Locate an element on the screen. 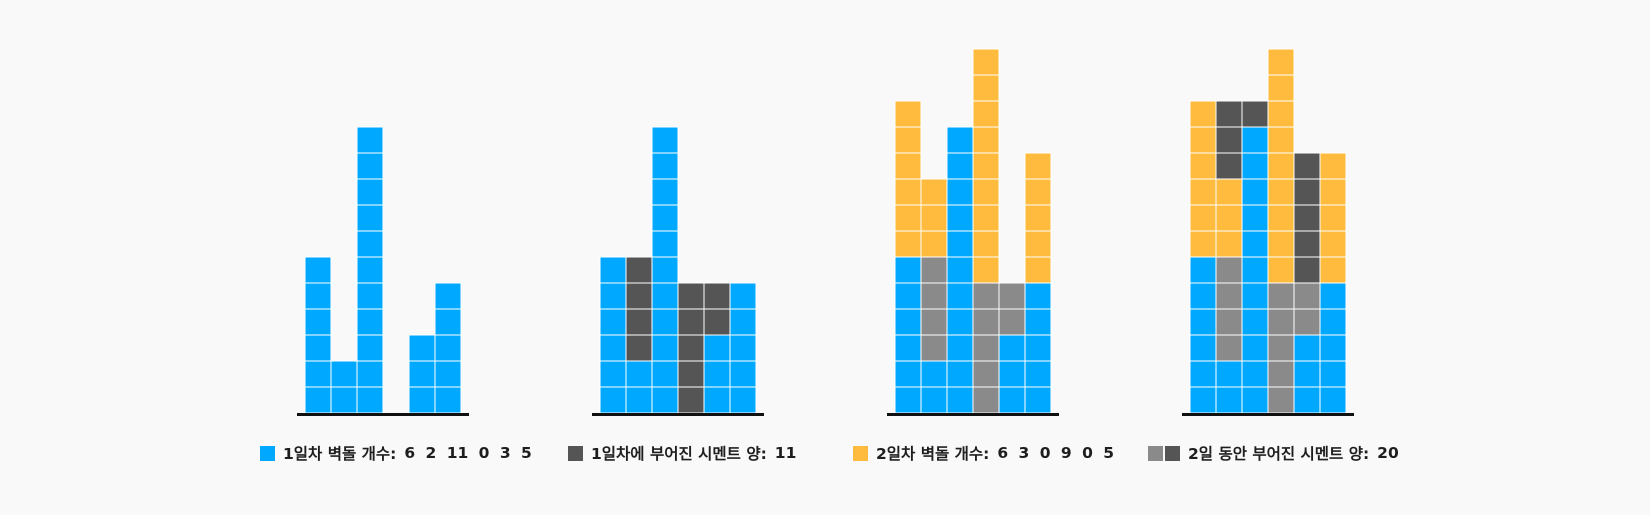 The image size is (1650, 515). panel-day1-bricks is located at coordinates (383, 271).